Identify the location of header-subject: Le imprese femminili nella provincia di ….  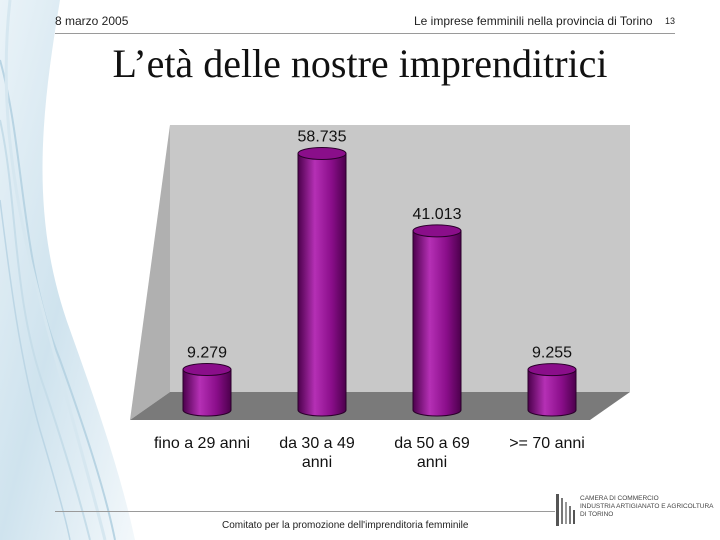
(533, 21).